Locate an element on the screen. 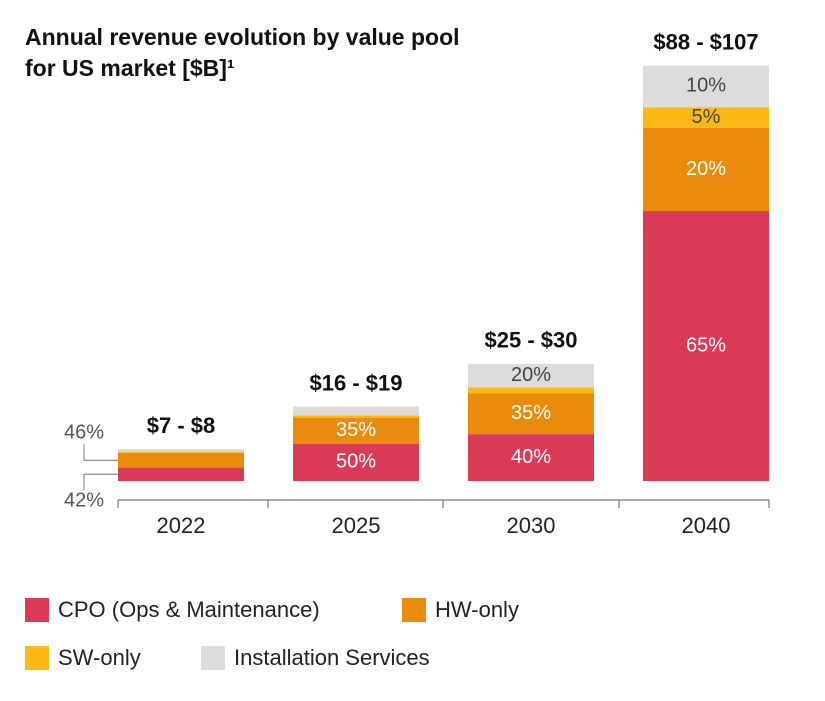 This screenshot has height=701, width=825. data-label: 5% is located at coordinates (706, 117).